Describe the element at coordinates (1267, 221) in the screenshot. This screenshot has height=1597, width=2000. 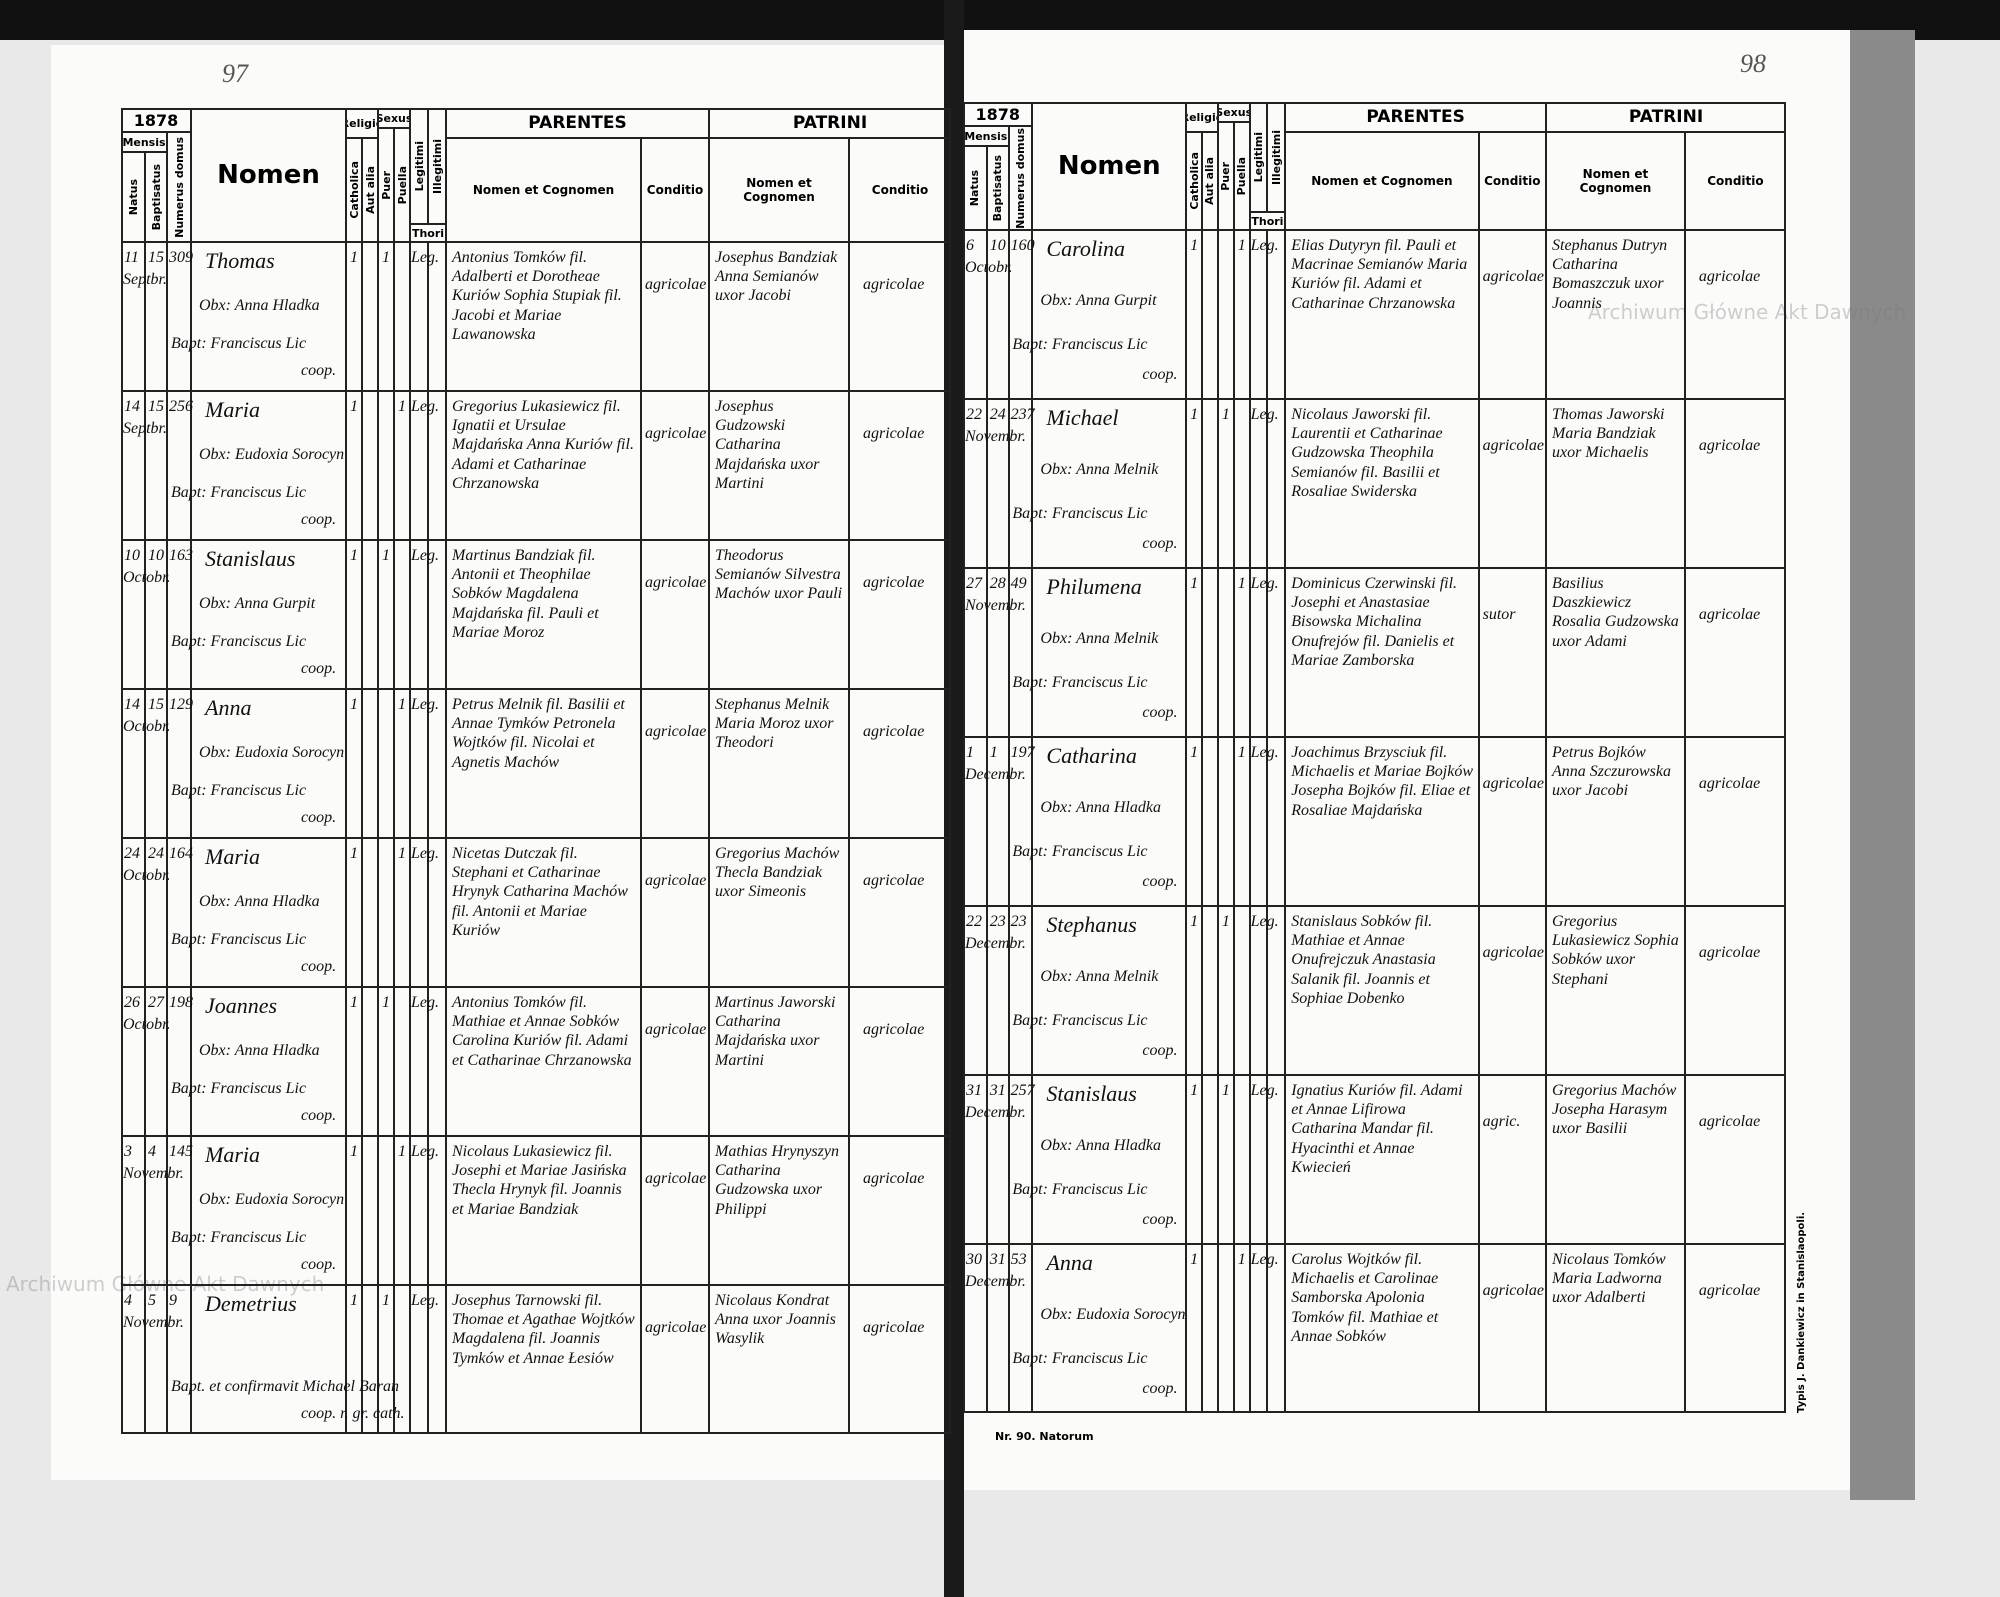
I see `header-label: Thori` at that location.